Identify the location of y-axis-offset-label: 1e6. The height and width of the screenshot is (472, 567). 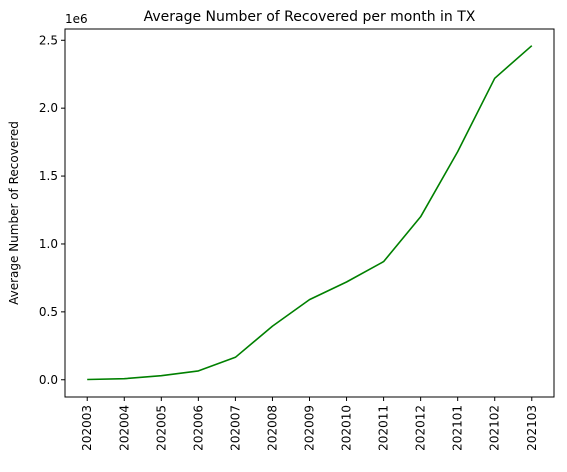
(76, 19).